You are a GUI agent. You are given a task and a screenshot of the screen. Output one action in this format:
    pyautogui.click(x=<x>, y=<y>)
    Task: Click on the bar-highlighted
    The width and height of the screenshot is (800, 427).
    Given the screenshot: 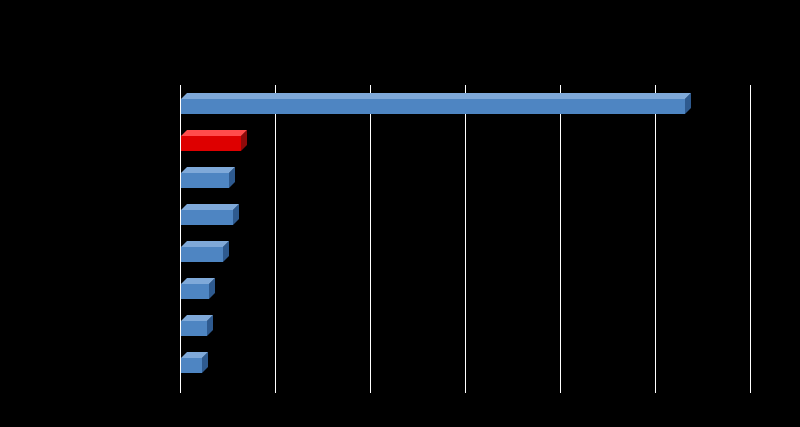 What is the action you would take?
    pyautogui.click(x=214, y=140)
    